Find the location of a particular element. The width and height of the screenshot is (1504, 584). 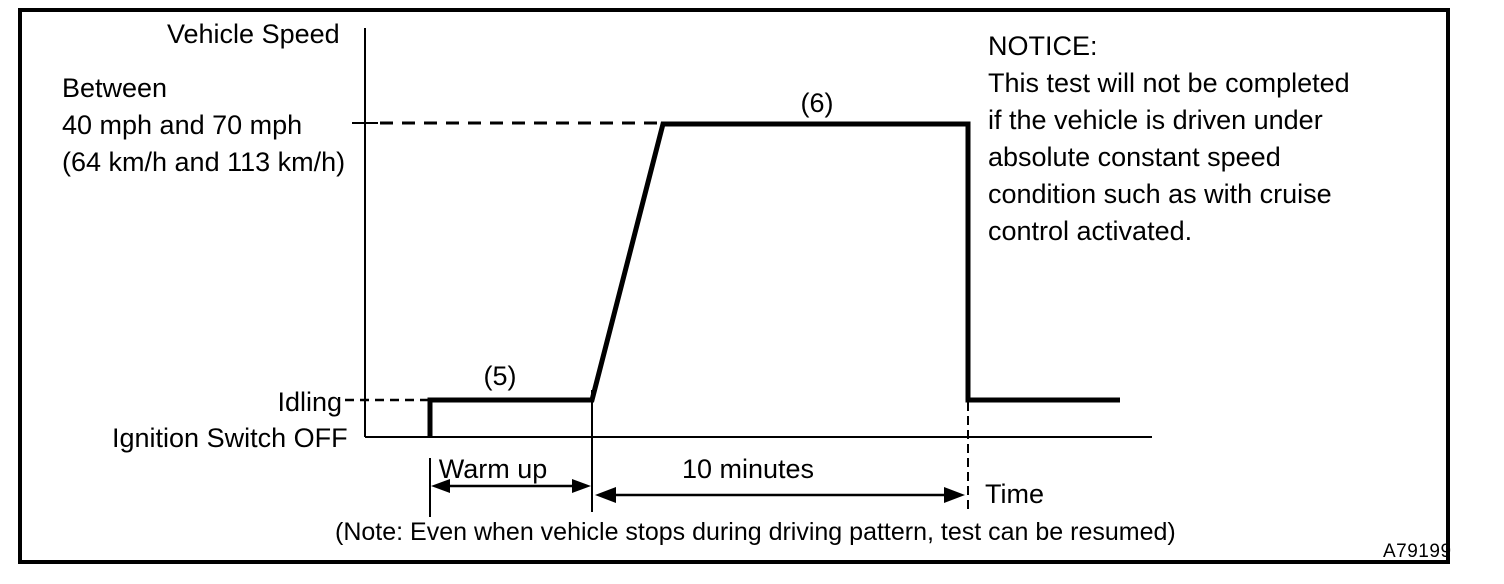

notice-line1: This test will not be completed is located at coordinates (1169, 83).